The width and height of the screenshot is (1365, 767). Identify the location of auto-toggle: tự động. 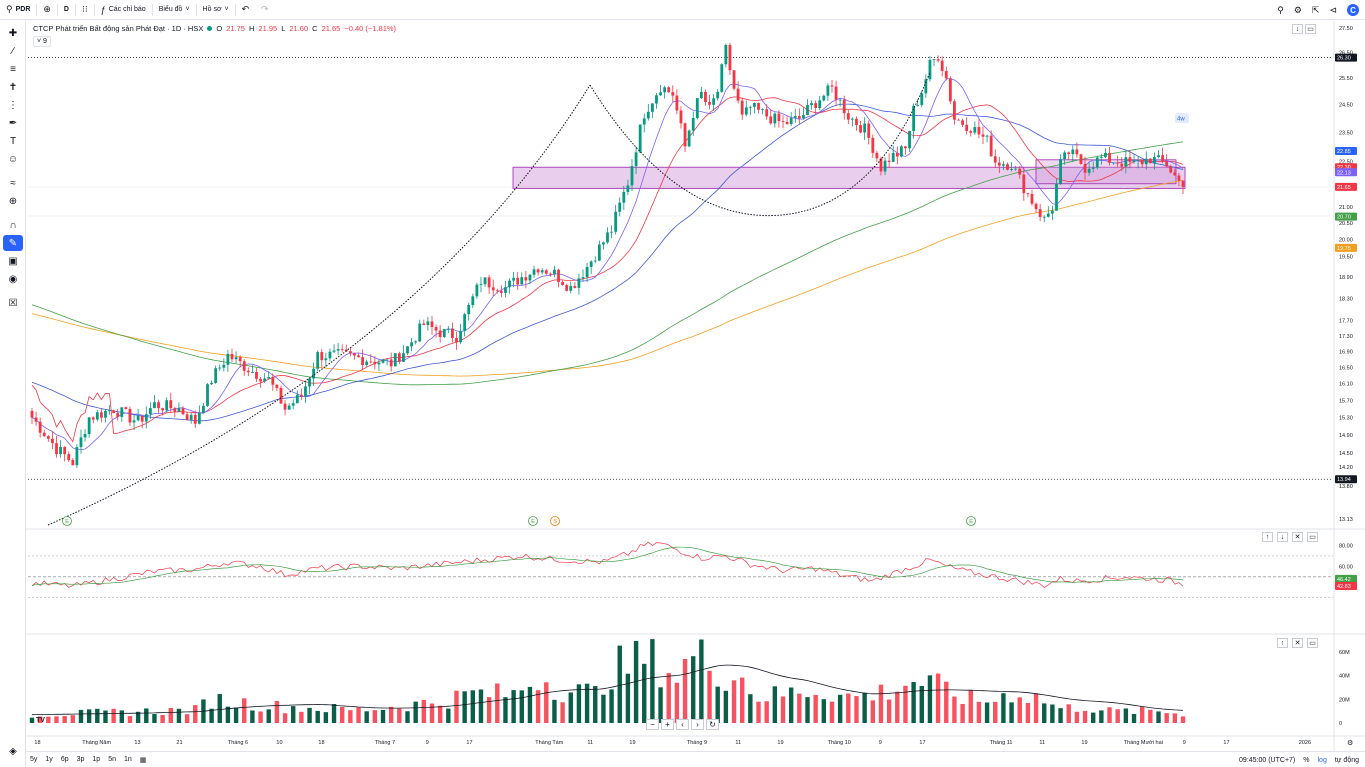
(1346, 760).